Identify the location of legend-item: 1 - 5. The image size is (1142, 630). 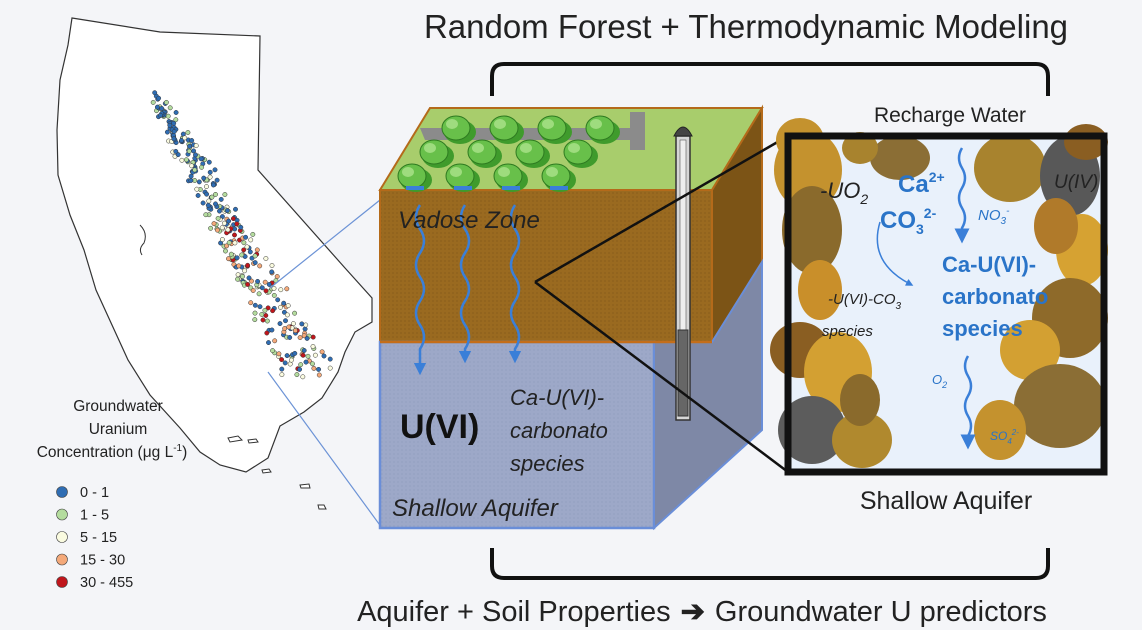
(82, 516).